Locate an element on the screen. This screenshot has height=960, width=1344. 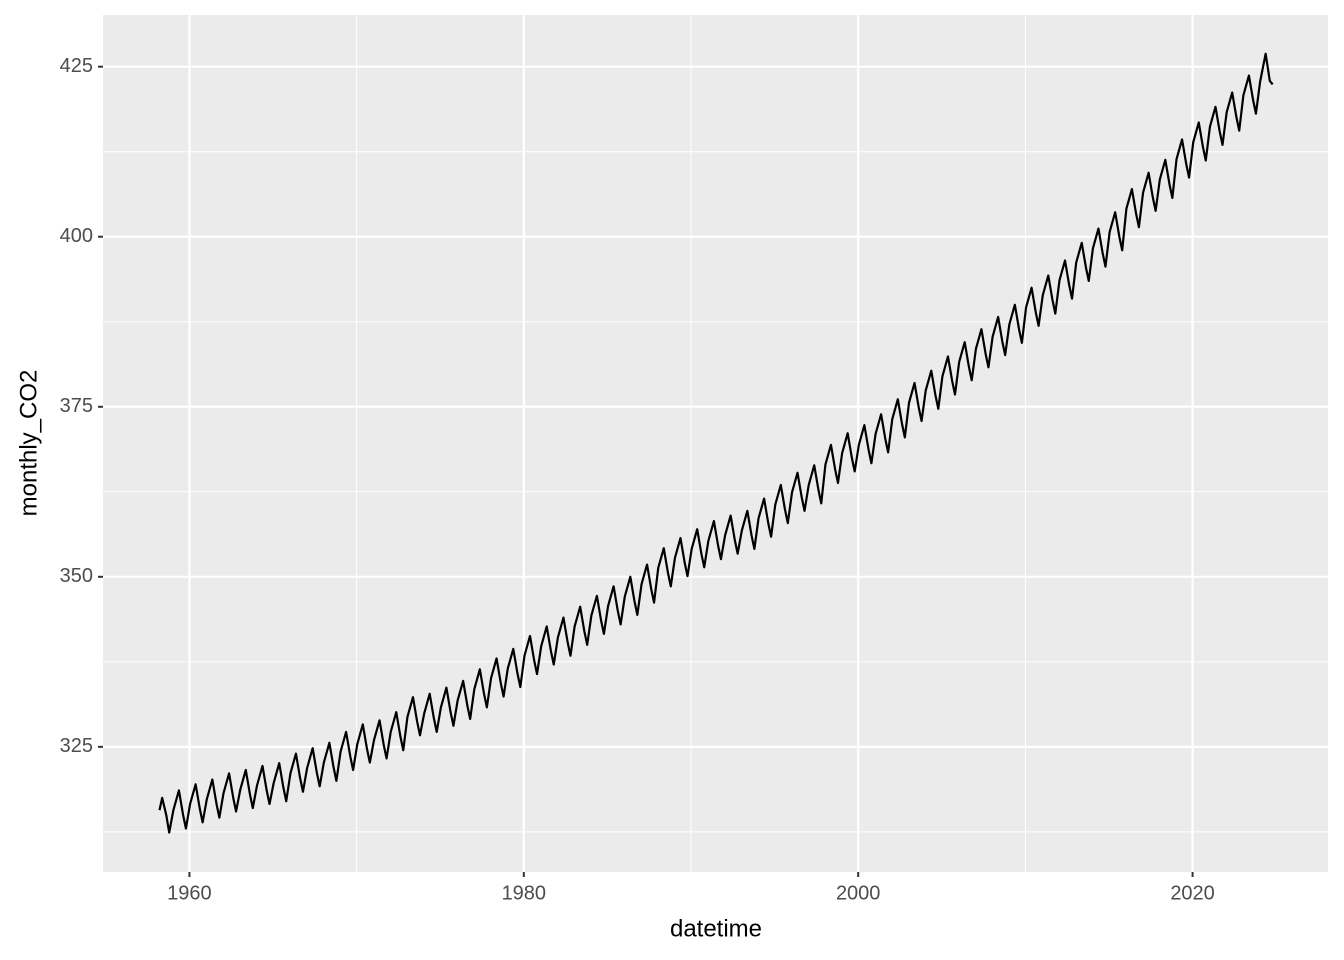
y-tick-label: 425 is located at coordinates (76, 66).